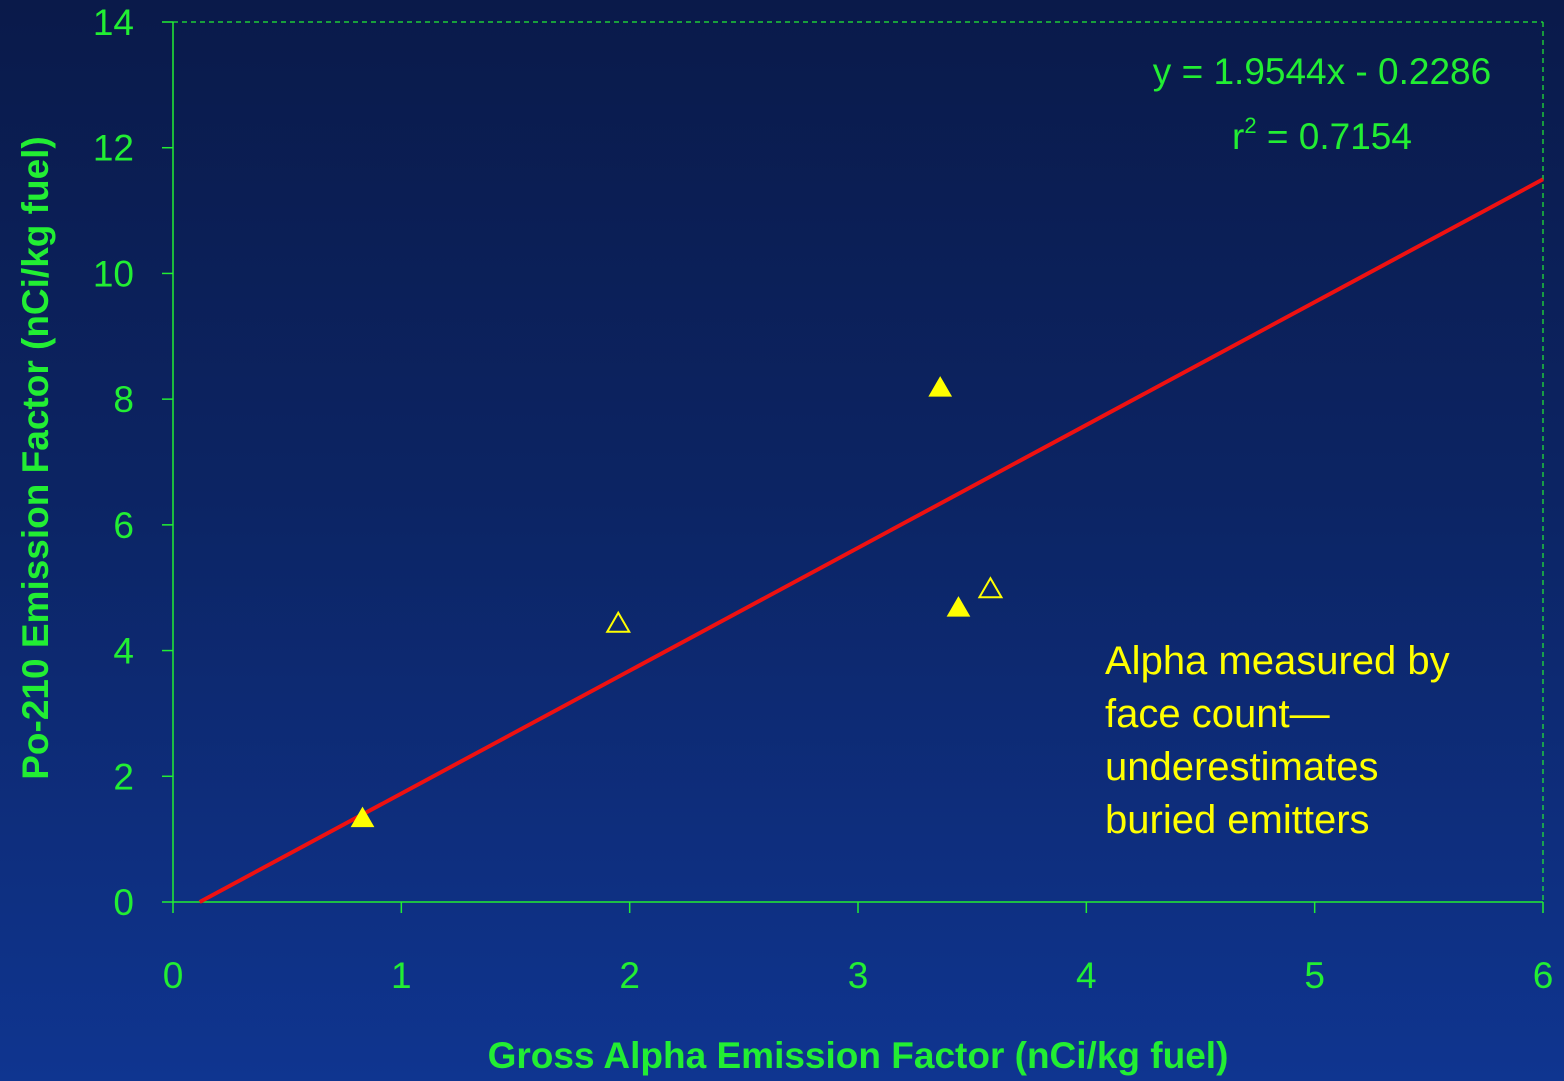 The width and height of the screenshot is (1564, 1081). Describe the element at coordinates (629, 975) in the screenshot. I see `x-tick-label: 2` at that location.